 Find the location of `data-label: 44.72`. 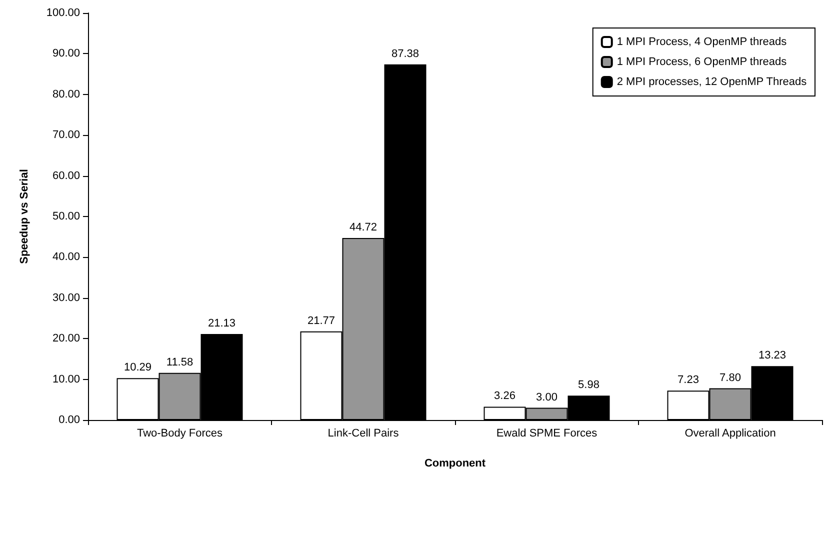

data-label: 44.72 is located at coordinates (363, 227).